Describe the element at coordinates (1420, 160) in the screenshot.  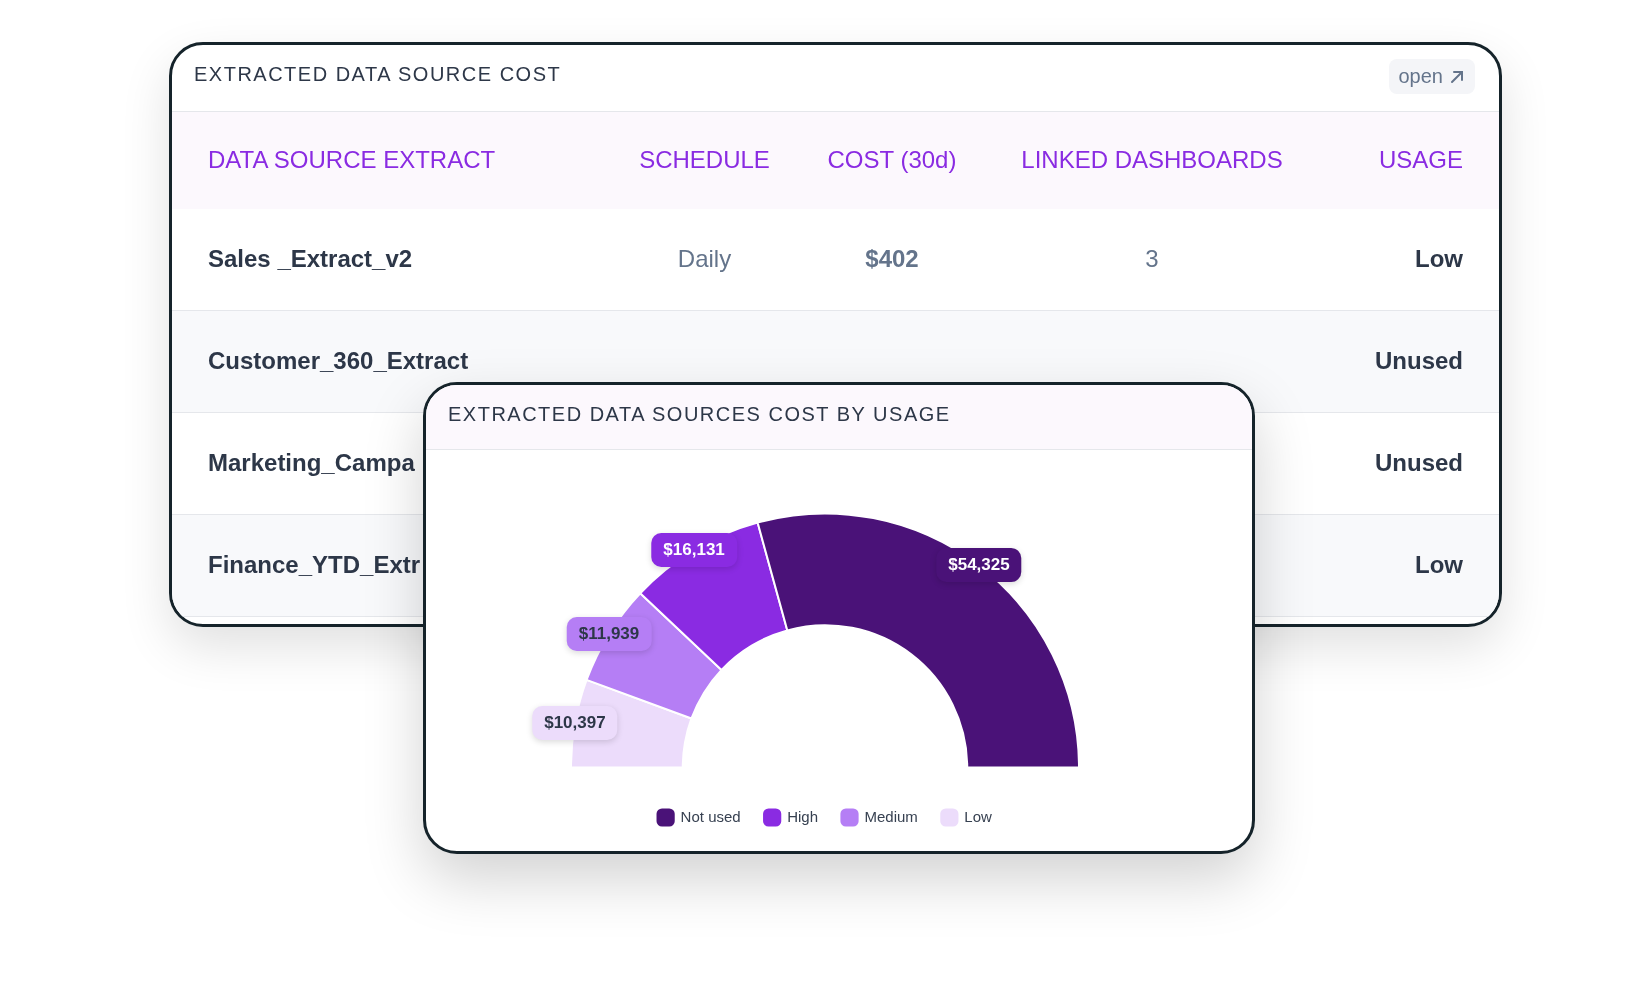
I see `category-label: USAGE` at that location.